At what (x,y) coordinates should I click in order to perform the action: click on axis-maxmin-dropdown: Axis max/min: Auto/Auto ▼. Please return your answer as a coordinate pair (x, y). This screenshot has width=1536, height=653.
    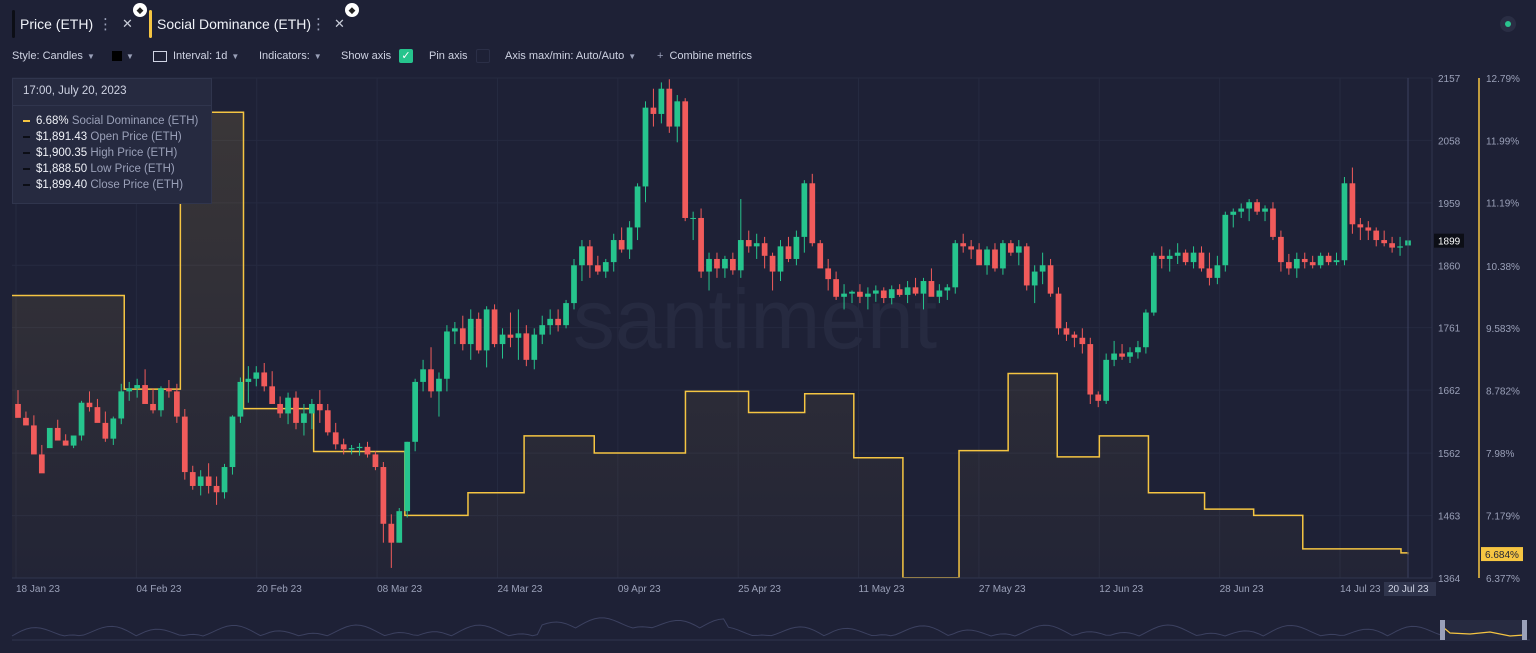
    Looking at the image, I should click on (570, 56).